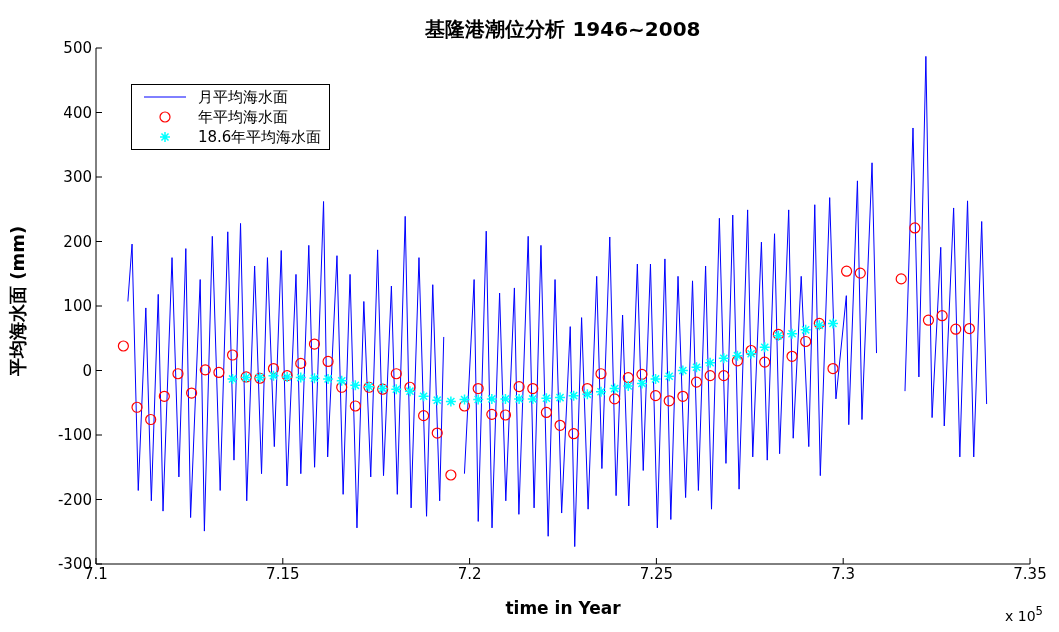  I want to click on y-axis-title: 平均海水面 (mm), so click(18, 301).